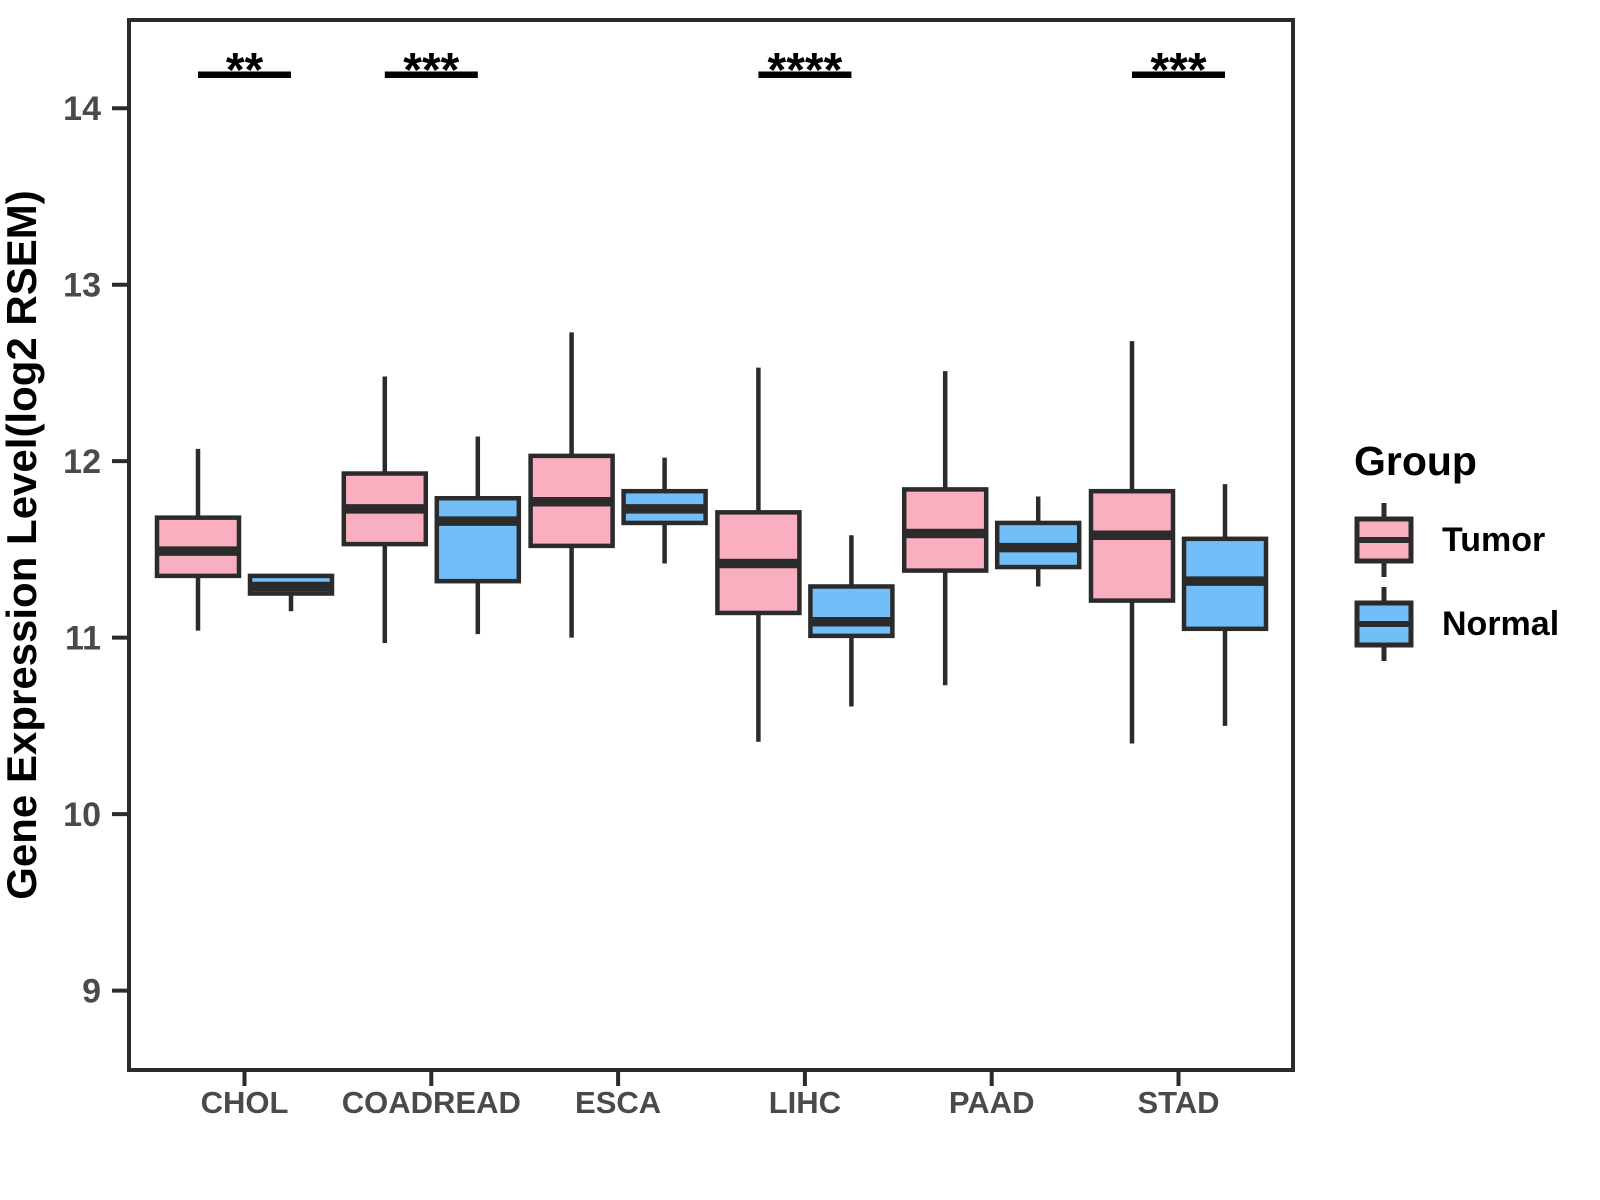 This screenshot has width=1600, height=1200. What do you see at coordinates (805, 70) in the screenshot?
I see `significance-stars-lihc: ****` at bounding box center [805, 70].